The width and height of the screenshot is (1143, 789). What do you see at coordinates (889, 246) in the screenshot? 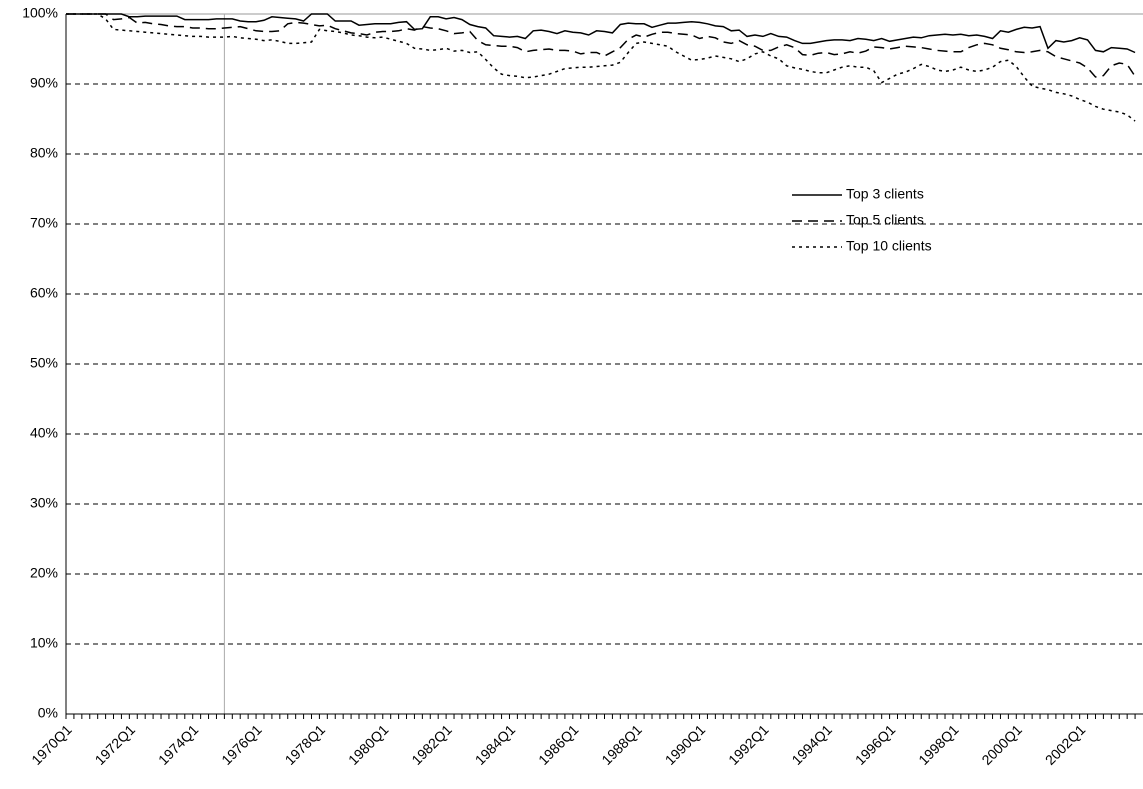
I see `legend-label: Top 10 clients` at bounding box center [889, 246].